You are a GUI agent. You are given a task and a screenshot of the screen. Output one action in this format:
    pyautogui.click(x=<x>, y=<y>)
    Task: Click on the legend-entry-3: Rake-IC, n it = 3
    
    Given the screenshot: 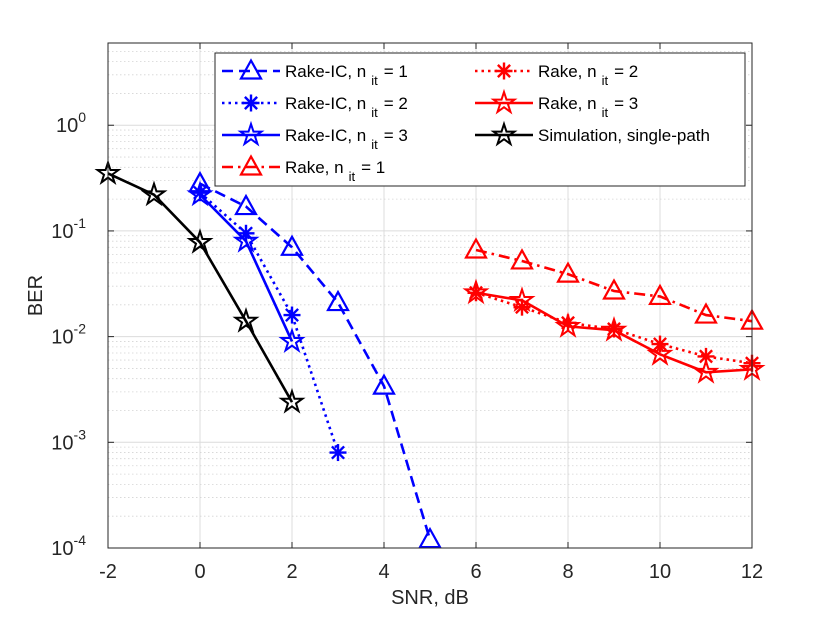 What is the action you would take?
    pyautogui.click(x=315, y=136)
    